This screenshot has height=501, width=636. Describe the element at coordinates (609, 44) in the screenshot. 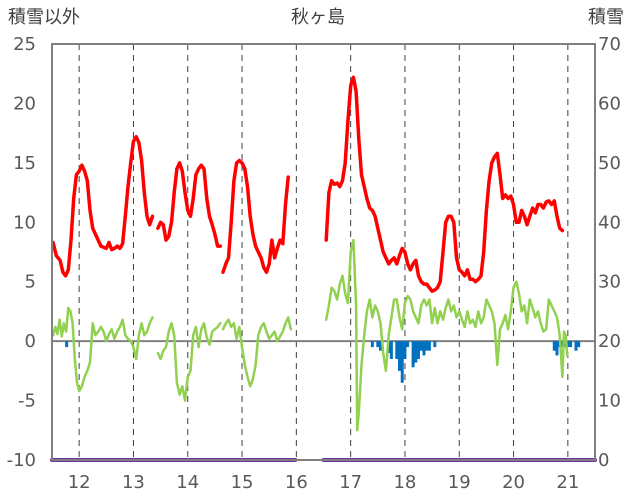

I see `right-tick-label: 70` at that location.